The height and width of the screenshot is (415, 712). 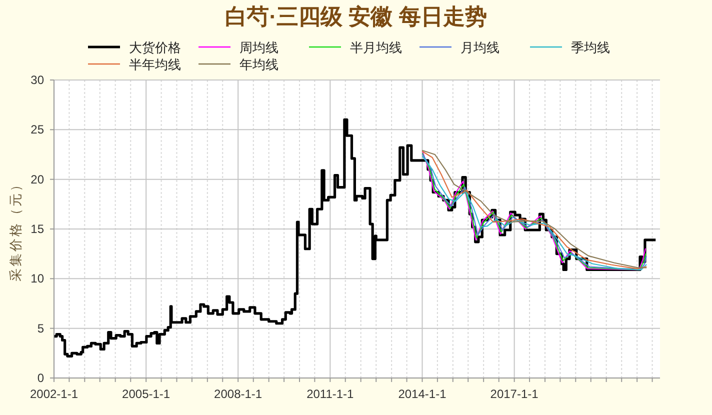 I want to click on y-tick-label: 5, so click(x=40, y=328).